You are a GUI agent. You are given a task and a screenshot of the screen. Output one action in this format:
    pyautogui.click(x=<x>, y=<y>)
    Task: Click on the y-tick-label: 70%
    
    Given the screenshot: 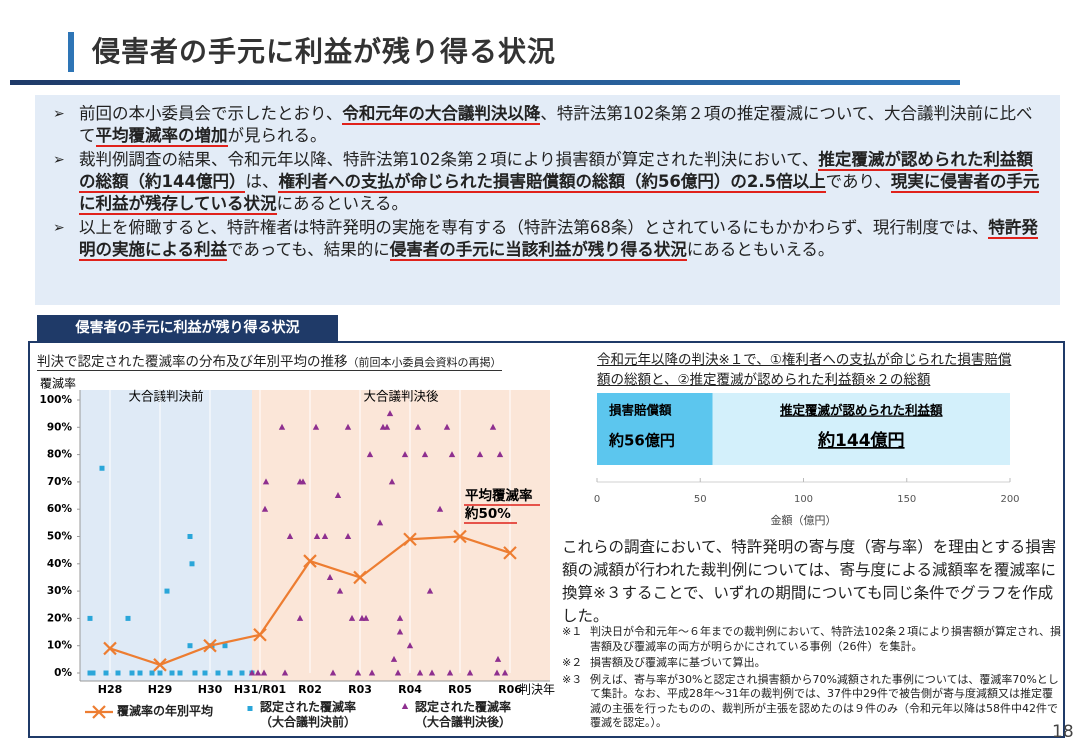 What is the action you would take?
    pyautogui.click(x=60, y=482)
    